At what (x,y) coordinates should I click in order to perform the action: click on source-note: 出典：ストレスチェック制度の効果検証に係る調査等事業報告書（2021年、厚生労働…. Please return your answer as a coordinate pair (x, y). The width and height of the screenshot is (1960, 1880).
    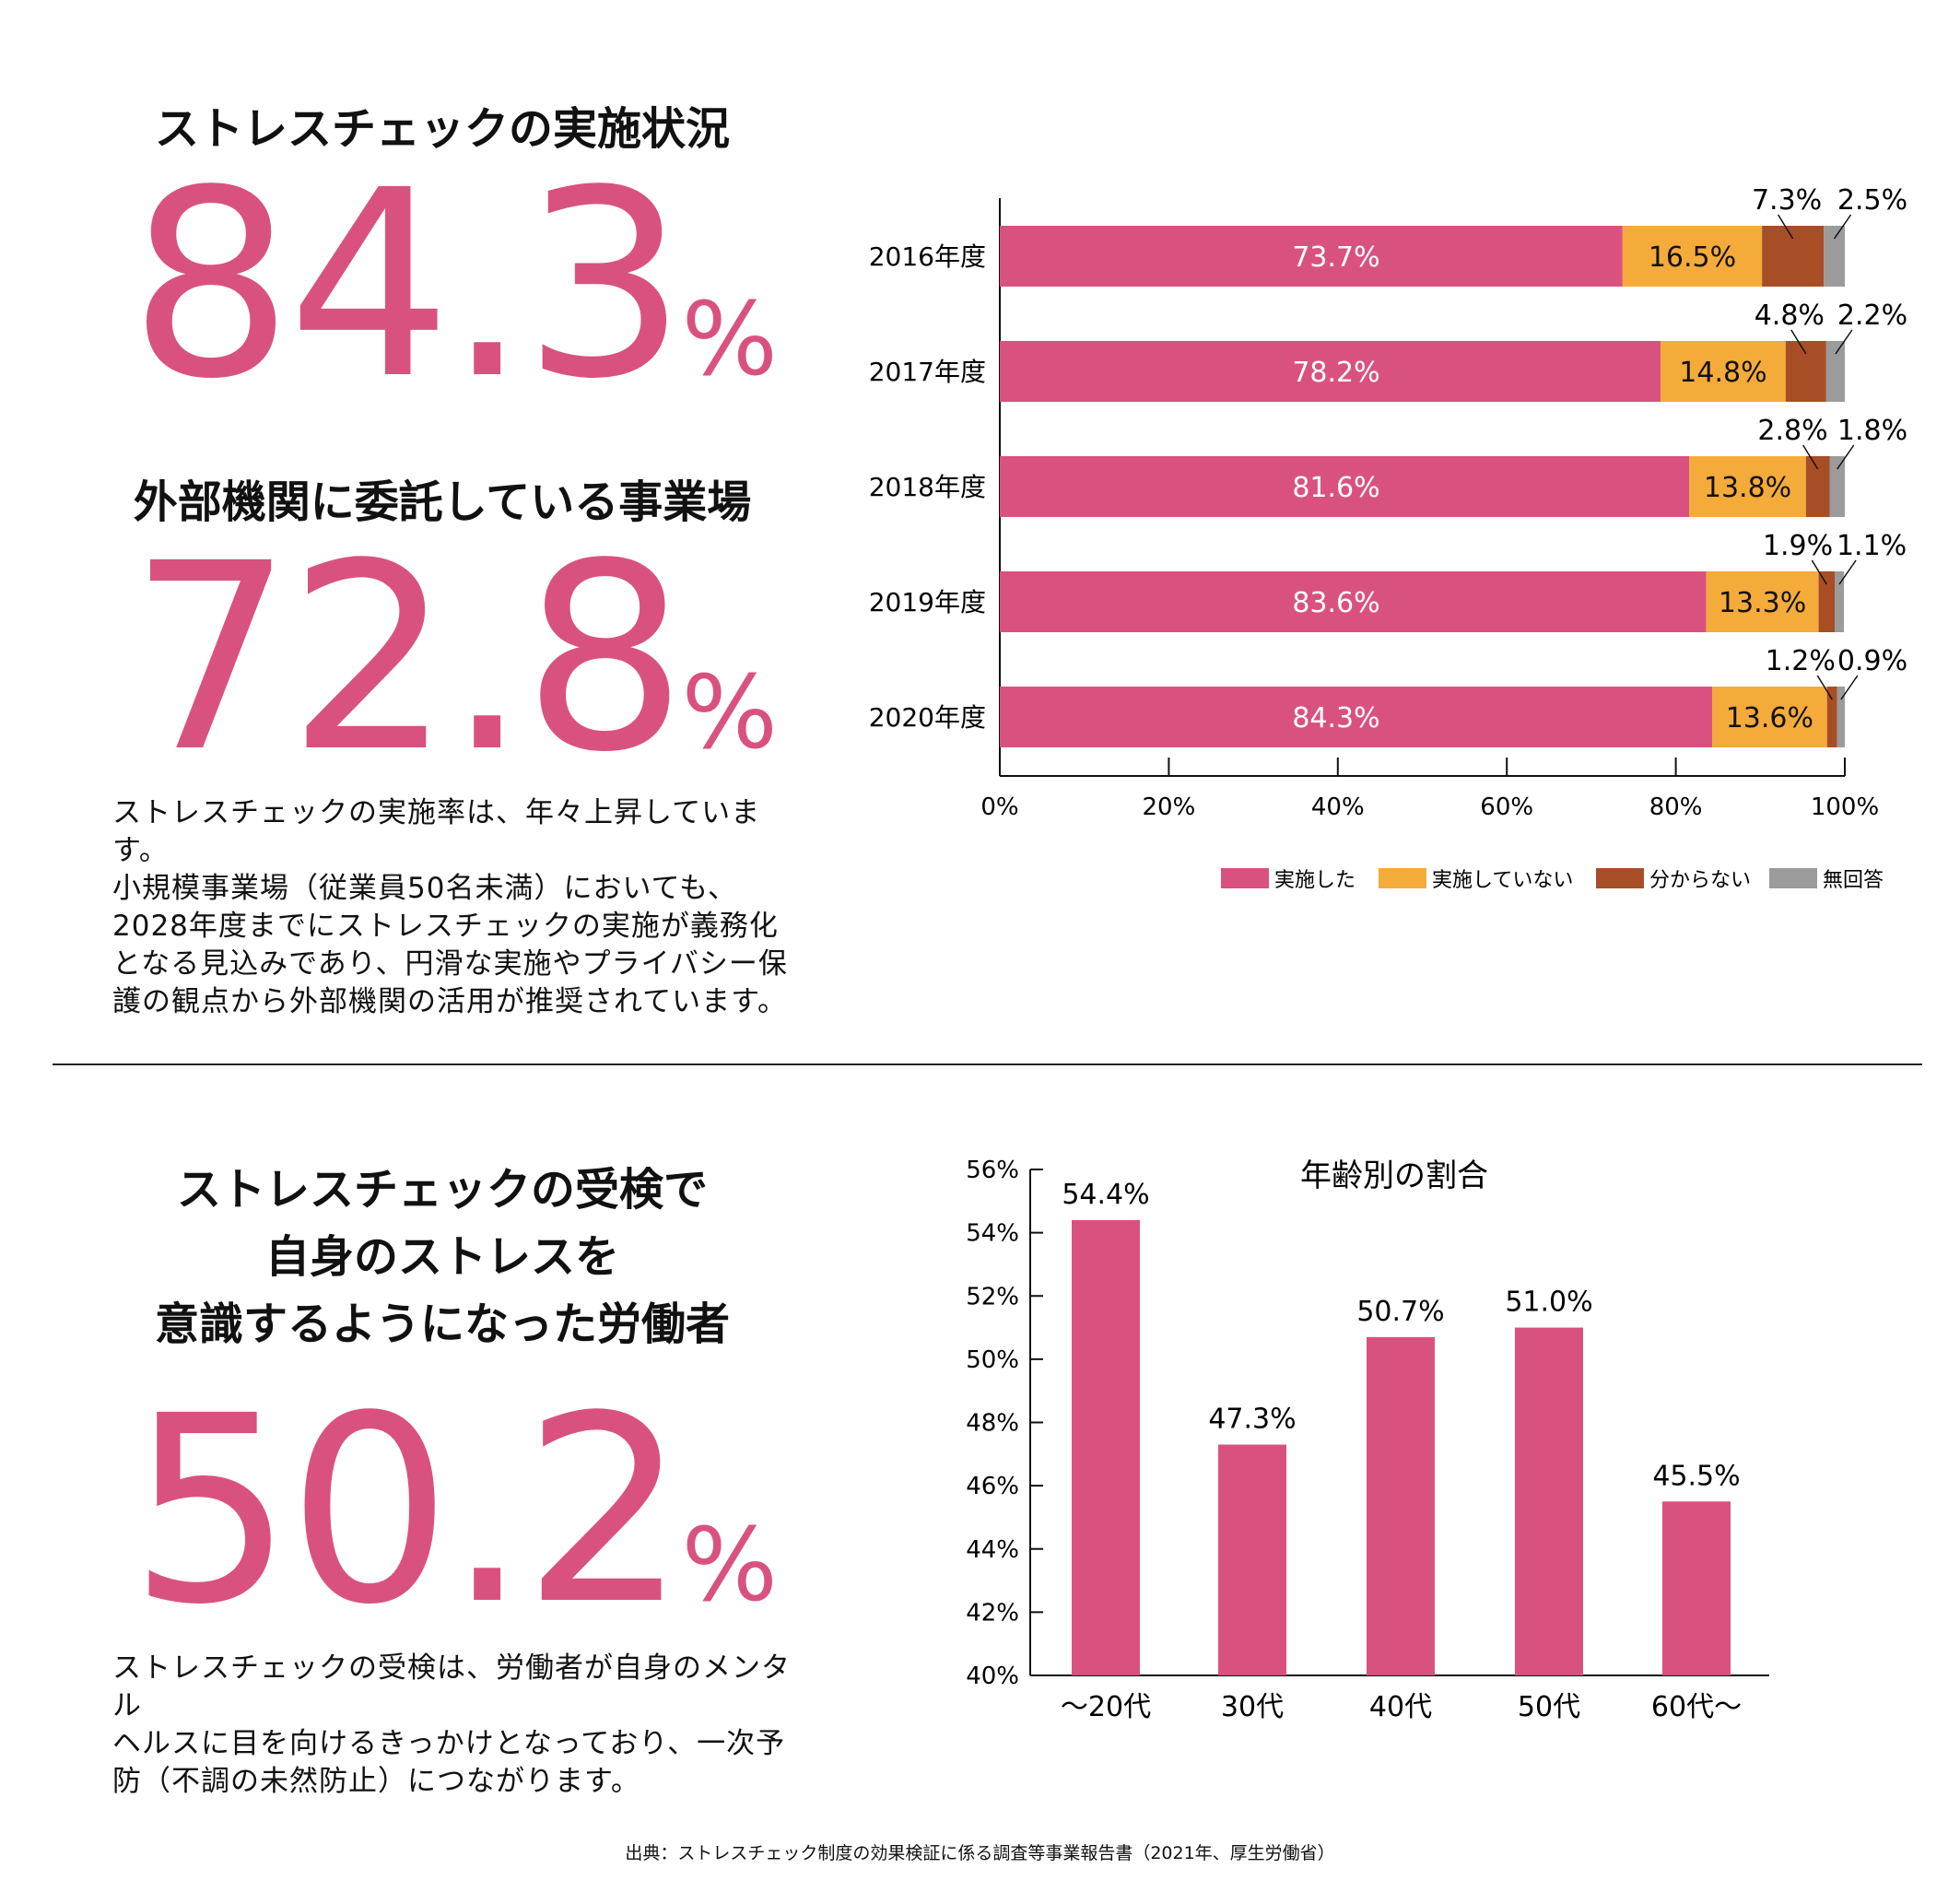
    Looking at the image, I should click on (980, 1853).